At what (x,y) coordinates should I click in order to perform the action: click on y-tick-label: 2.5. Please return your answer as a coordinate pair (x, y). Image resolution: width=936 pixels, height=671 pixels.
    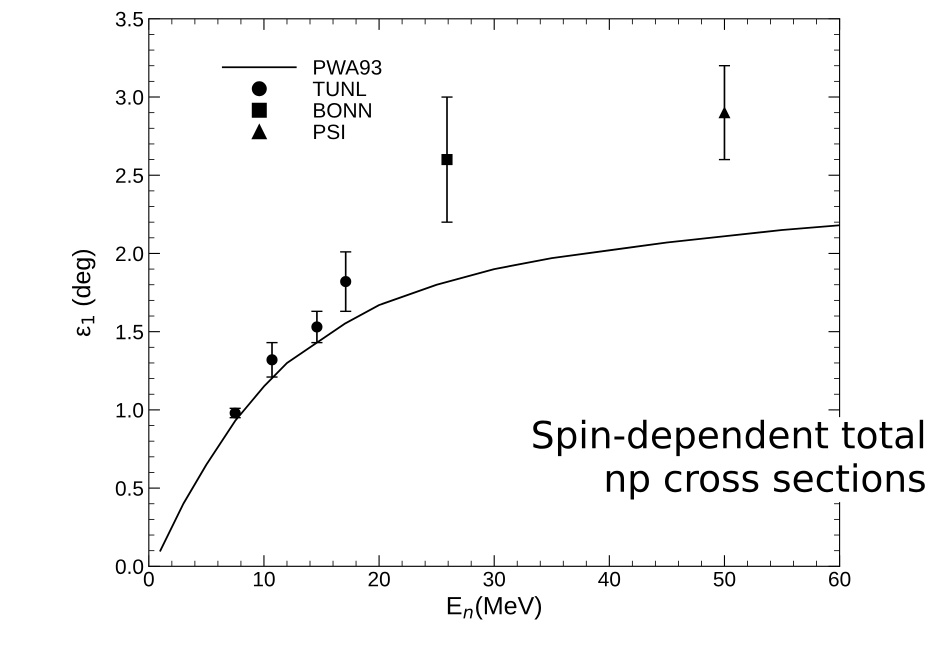
    Looking at the image, I should click on (130, 175).